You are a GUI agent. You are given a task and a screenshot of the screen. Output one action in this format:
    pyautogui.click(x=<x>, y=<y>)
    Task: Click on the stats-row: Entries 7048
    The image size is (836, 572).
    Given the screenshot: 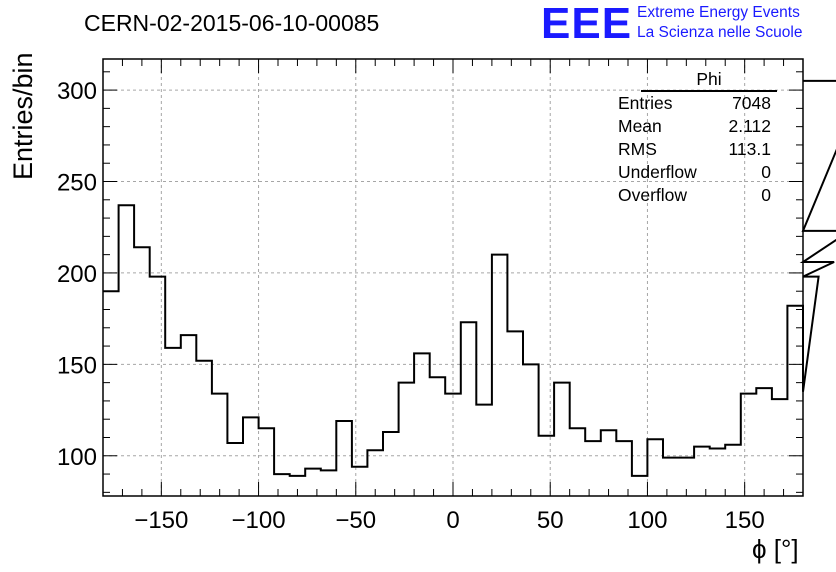 What is the action you would take?
    pyautogui.click(x=694, y=103)
    